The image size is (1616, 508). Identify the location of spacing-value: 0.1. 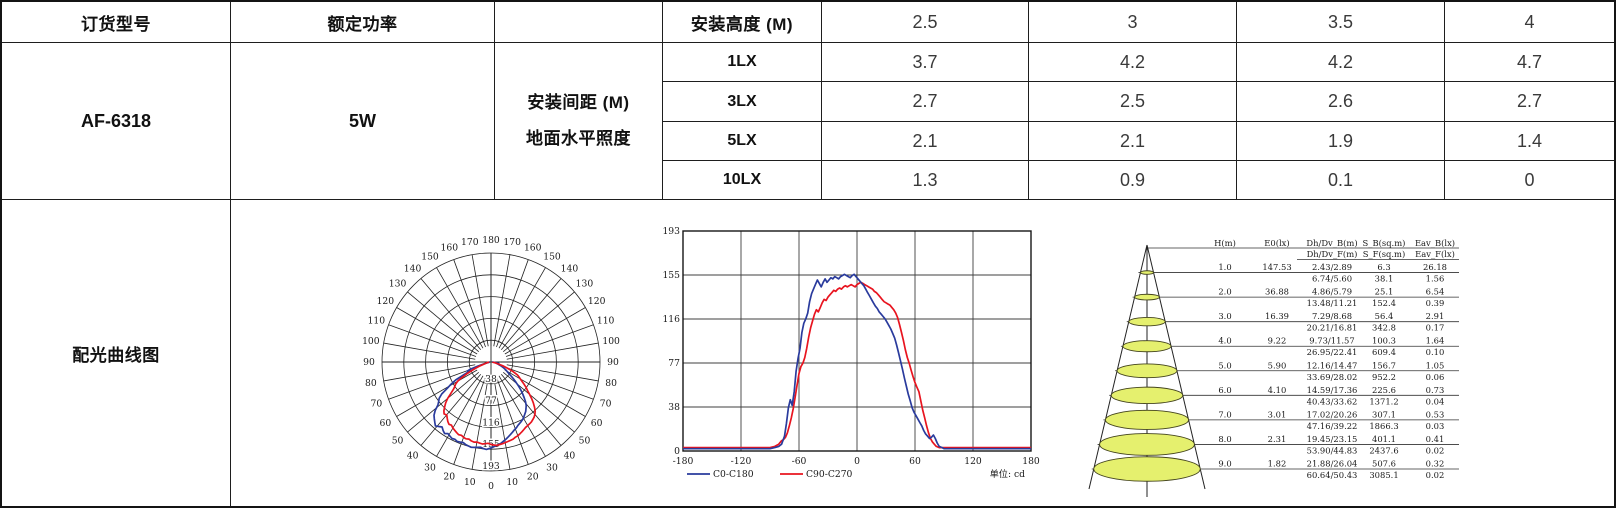
(1341, 180).